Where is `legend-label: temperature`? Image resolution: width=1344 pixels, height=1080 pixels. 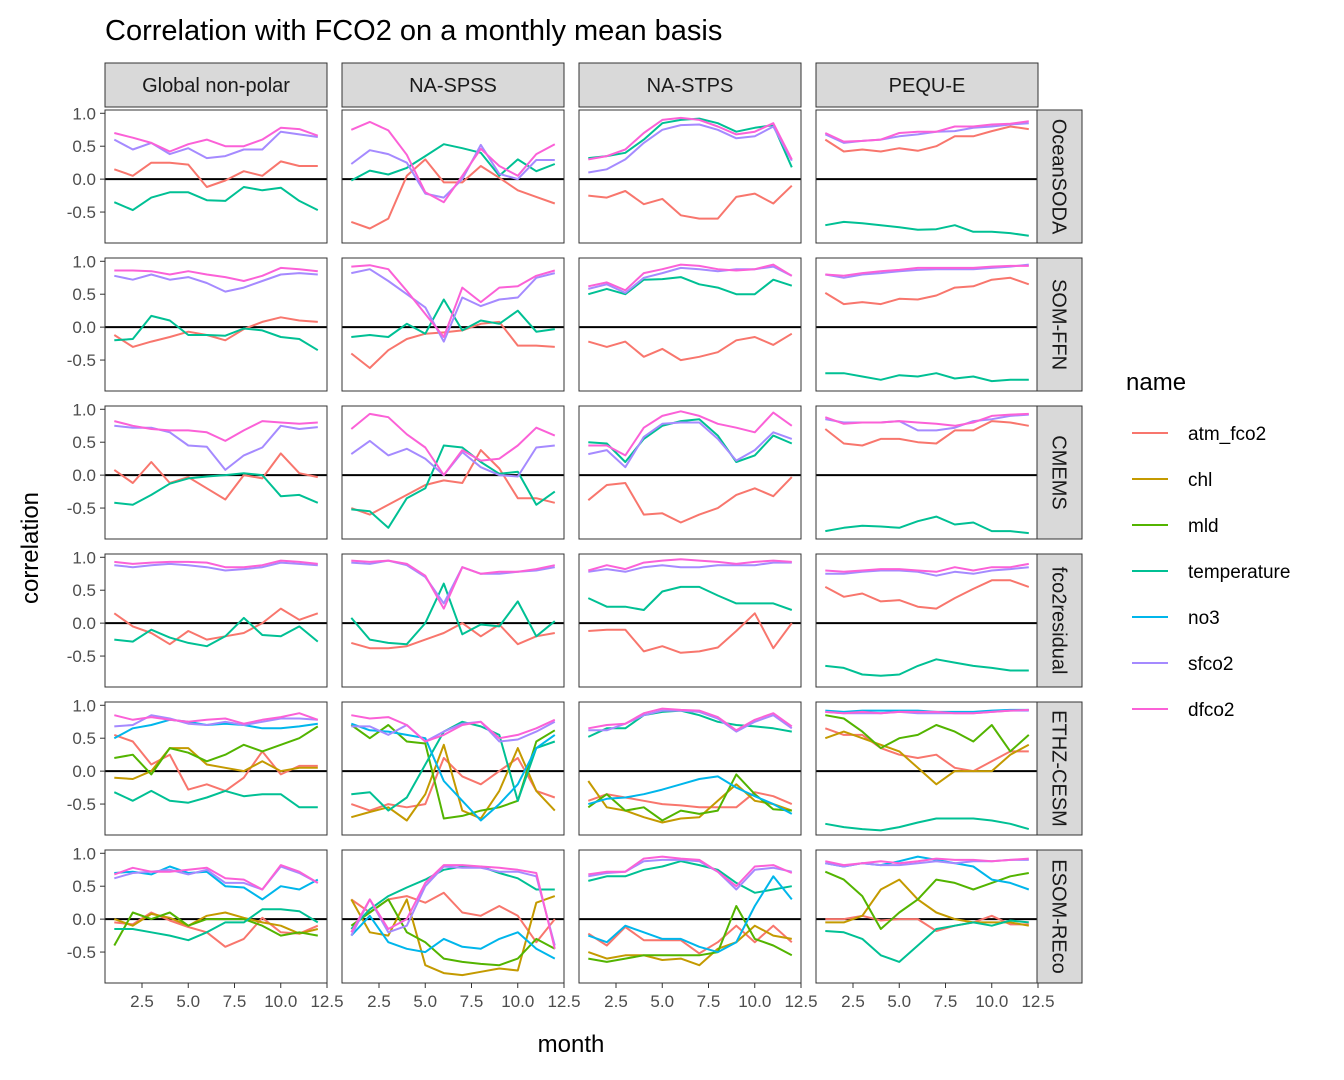
legend-label: temperature is located at coordinates (1239, 572).